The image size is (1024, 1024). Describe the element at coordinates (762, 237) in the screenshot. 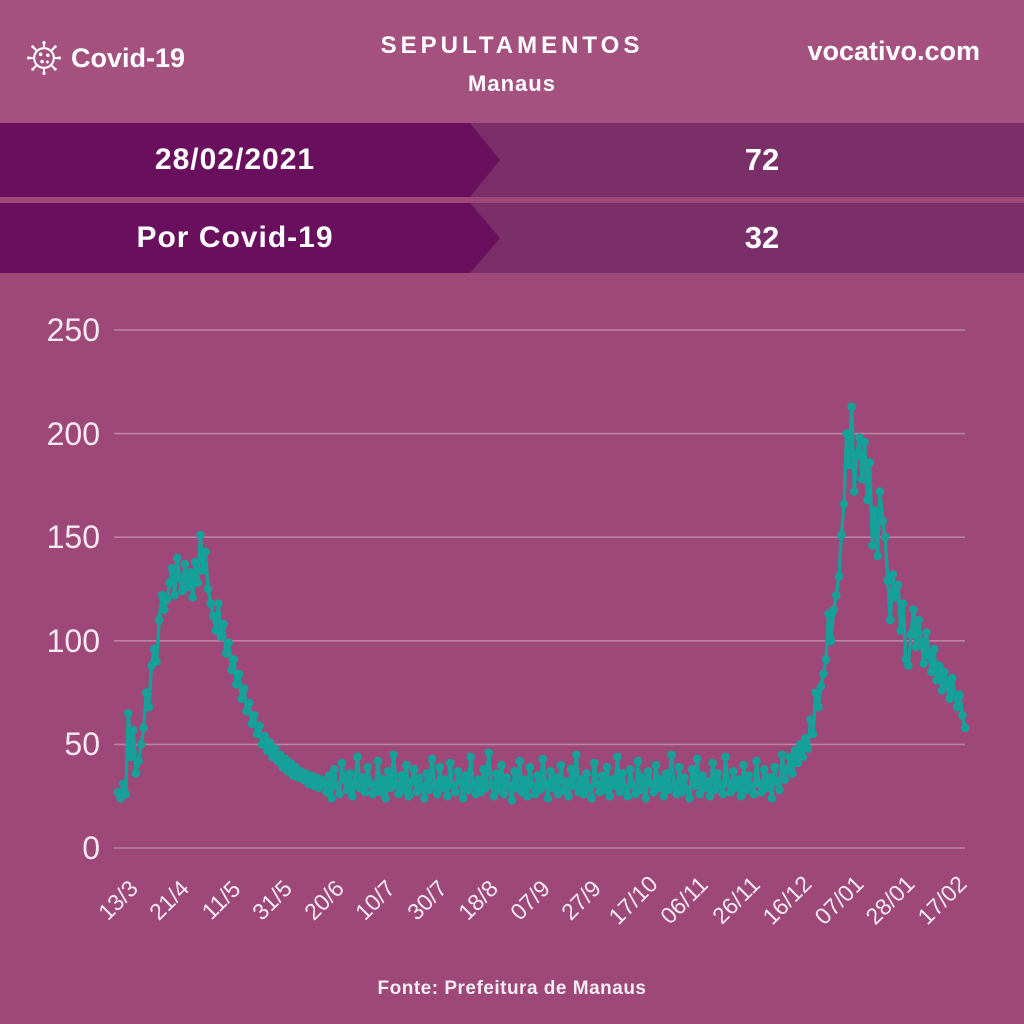

I see `banner-covid-value: 32` at that location.